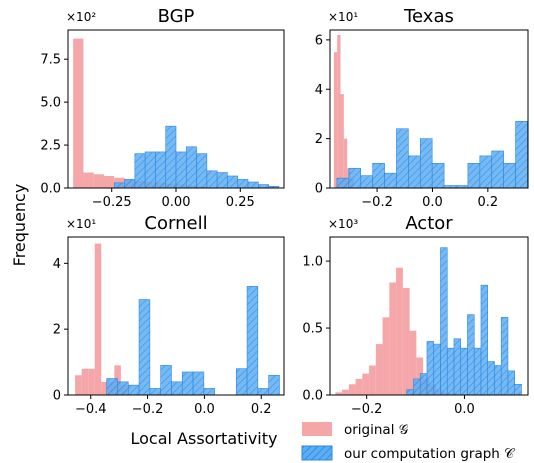 The image size is (534, 463). Describe the element at coordinates (428, 16) in the screenshot. I see `panel-title: Texas` at that location.